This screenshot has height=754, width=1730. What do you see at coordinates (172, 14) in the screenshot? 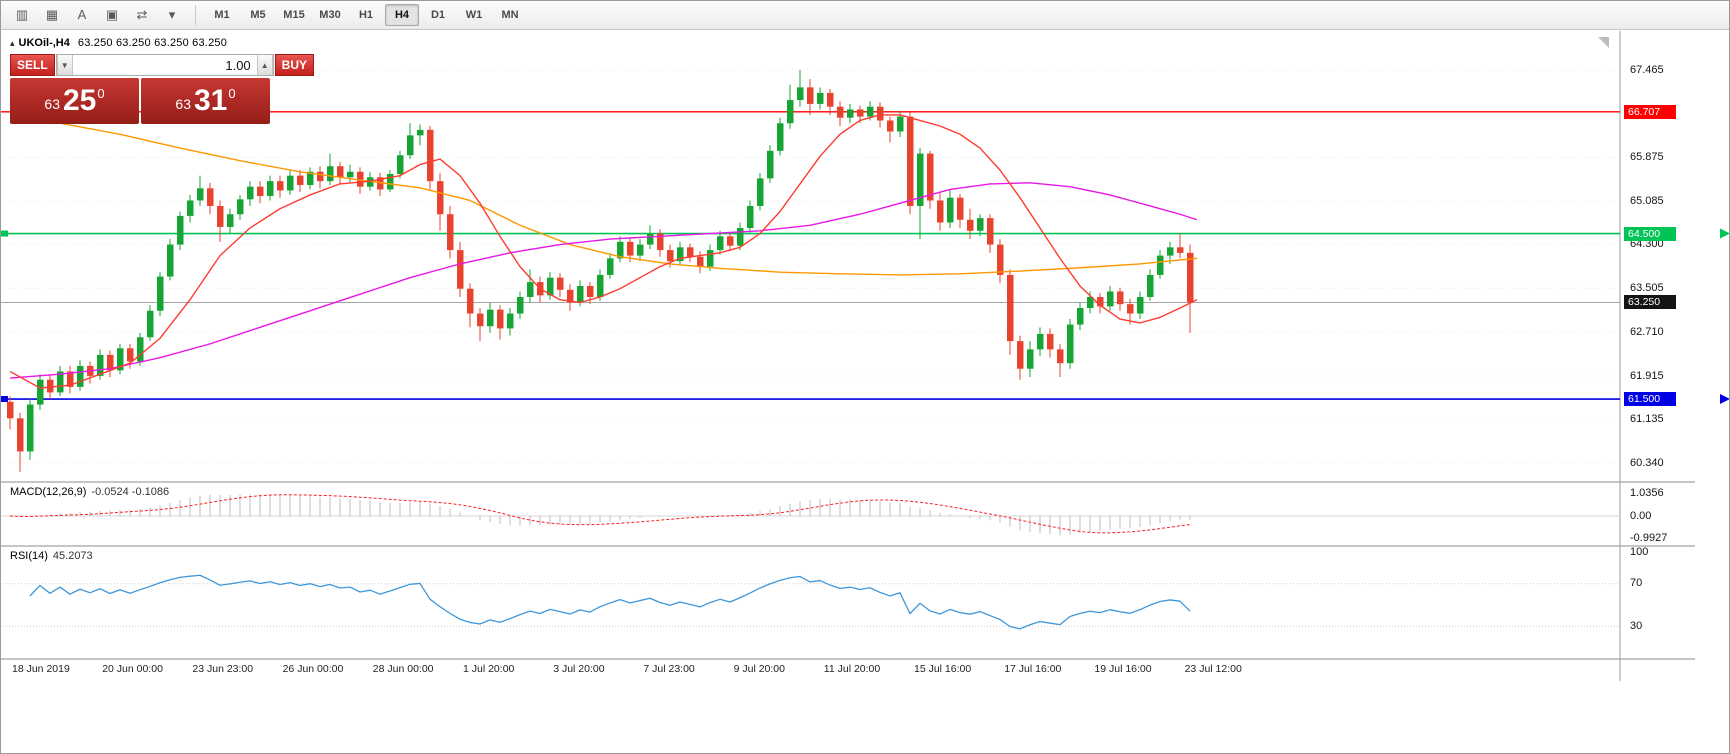
I see `dropdown-caret-icon: ▾` at bounding box center [172, 14].